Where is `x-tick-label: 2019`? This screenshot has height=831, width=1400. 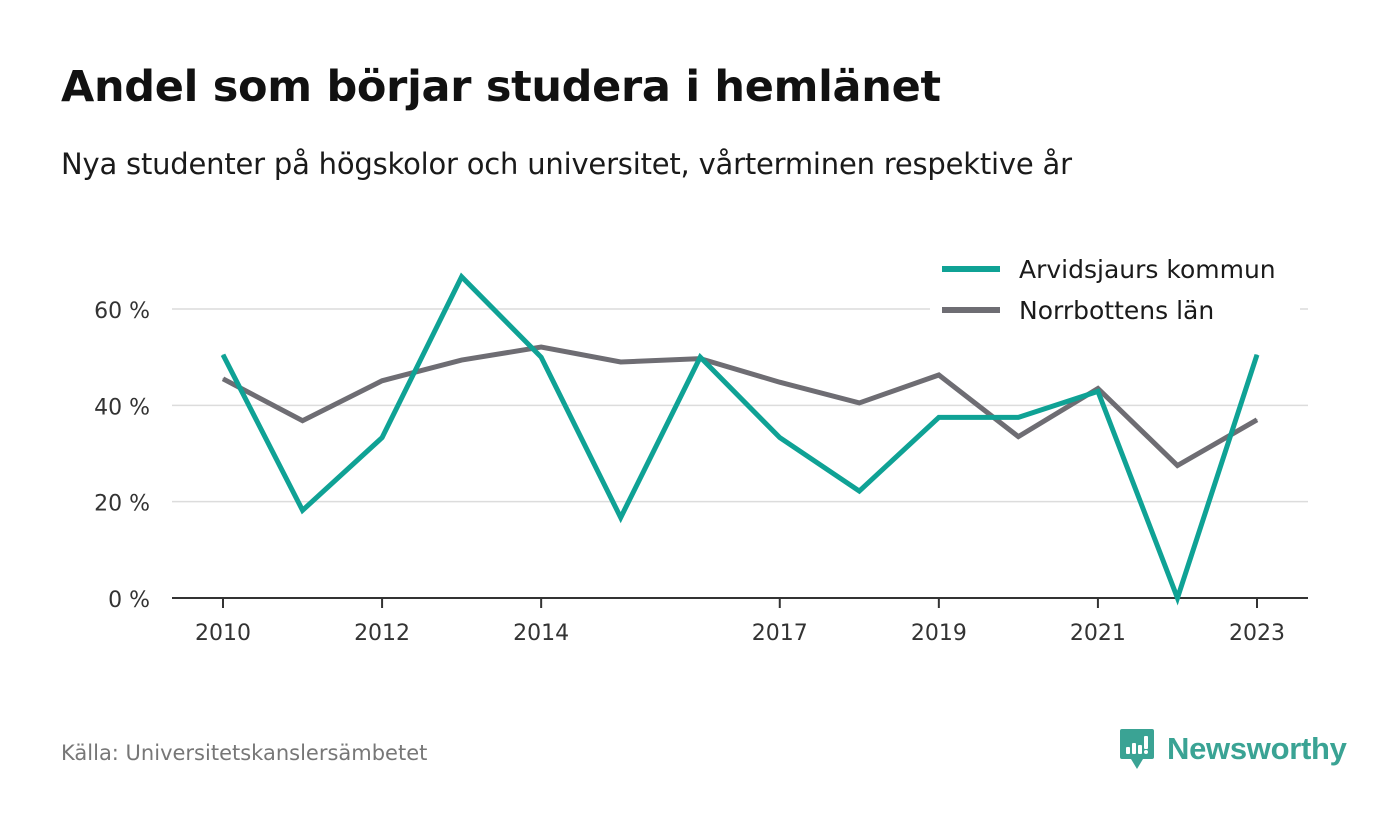
x-tick-label: 2019 is located at coordinates (939, 633).